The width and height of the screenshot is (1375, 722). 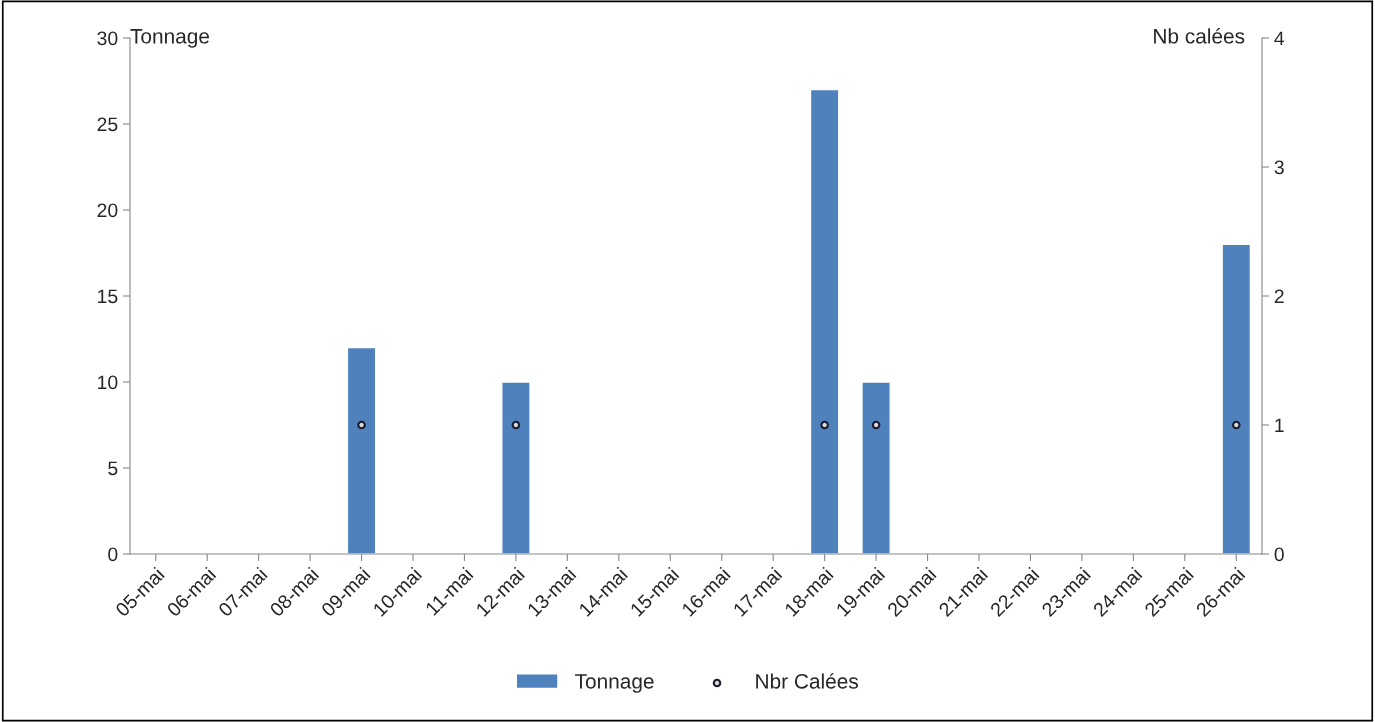 I want to click on y-tick-label: 25, so click(x=107, y=124).